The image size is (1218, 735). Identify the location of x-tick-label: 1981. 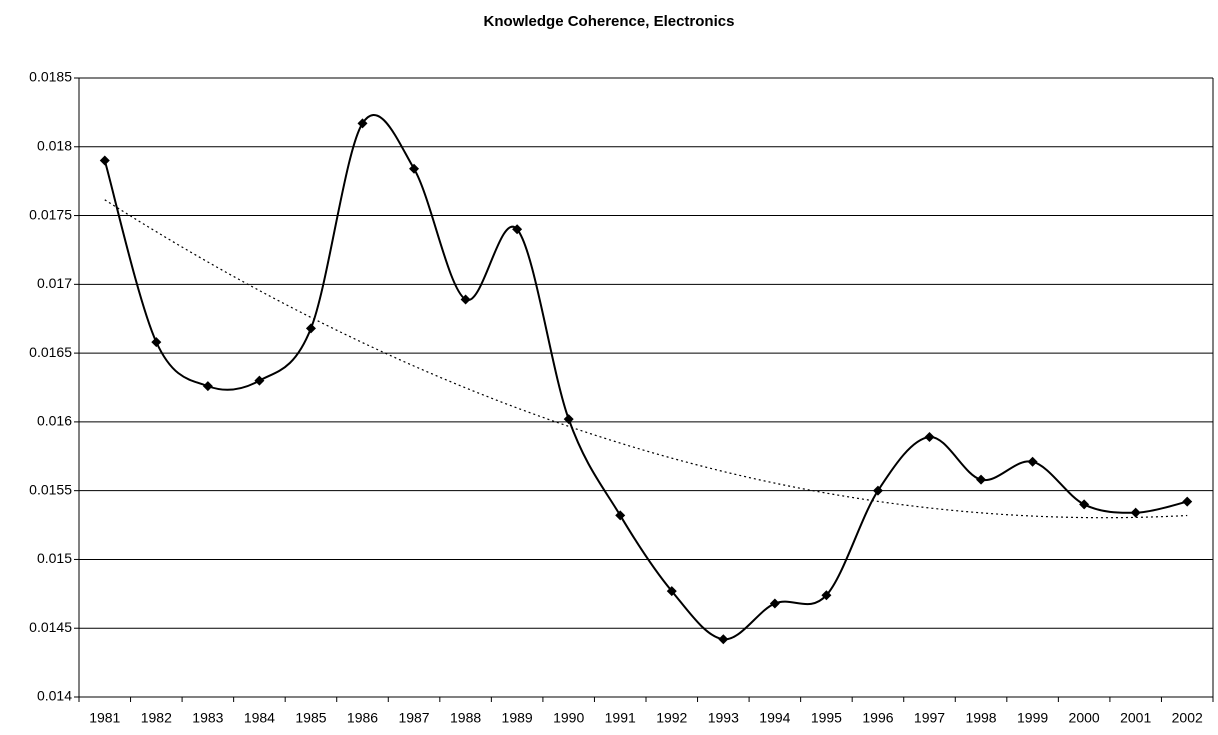
(104, 718).